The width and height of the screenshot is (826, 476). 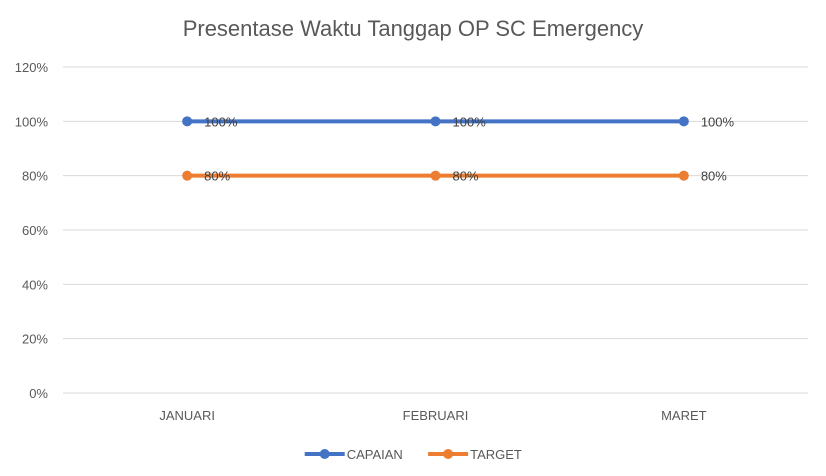 I want to click on y-tick-label: 40%, so click(x=35, y=284).